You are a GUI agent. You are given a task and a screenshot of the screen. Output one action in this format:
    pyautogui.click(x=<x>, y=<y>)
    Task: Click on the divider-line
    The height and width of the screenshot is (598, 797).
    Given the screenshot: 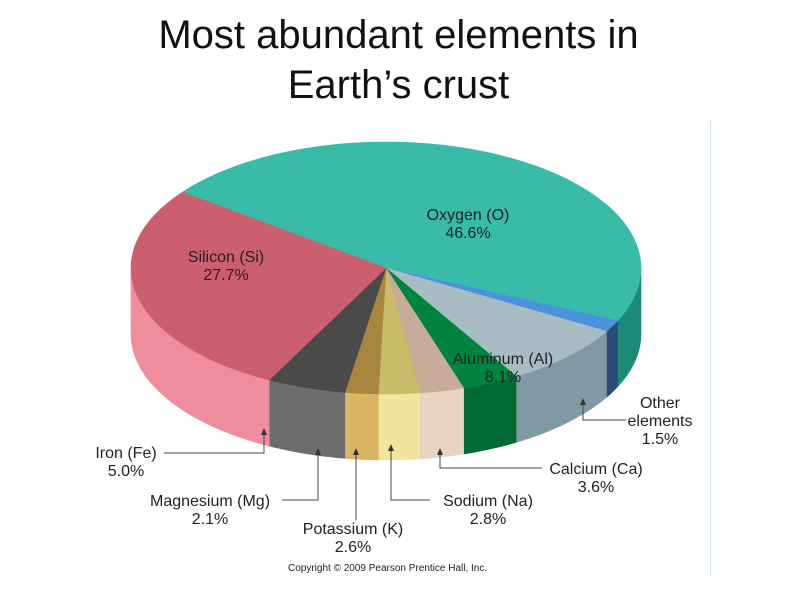 What is the action you would take?
    pyautogui.click(x=710, y=347)
    